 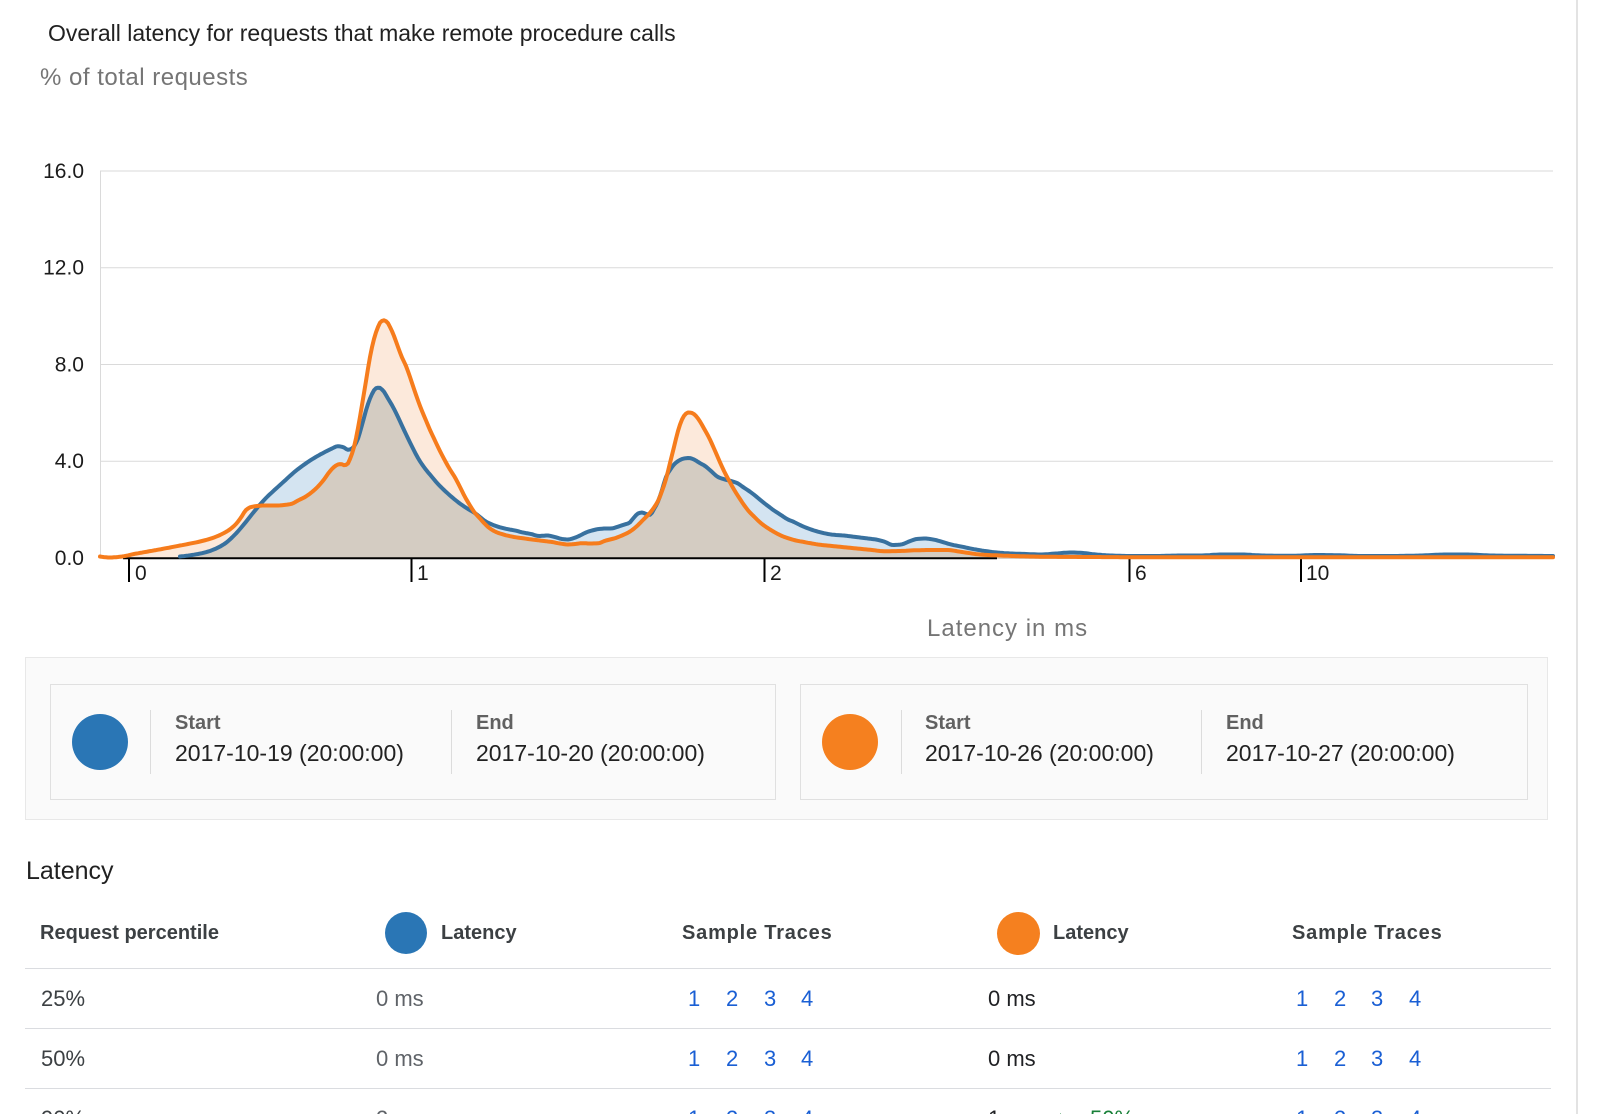 I want to click on svg-text: 10, so click(x=1317, y=573).